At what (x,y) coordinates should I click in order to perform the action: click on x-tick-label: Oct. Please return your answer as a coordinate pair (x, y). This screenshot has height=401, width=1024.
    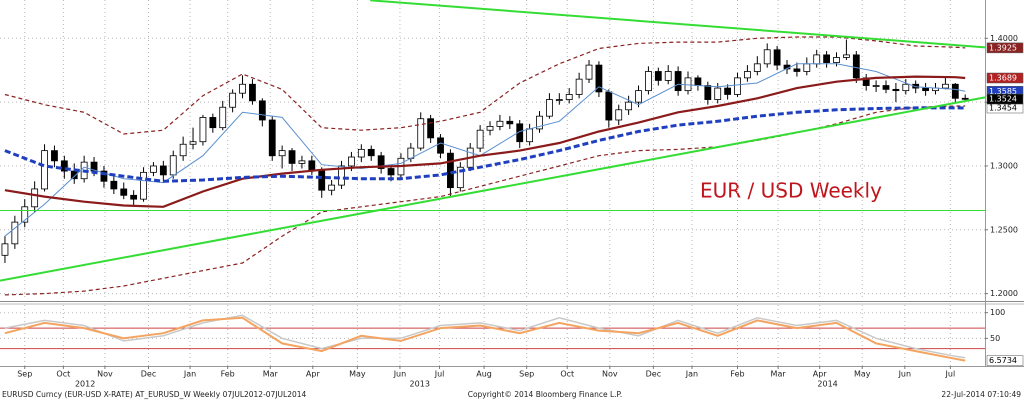
    Looking at the image, I should click on (567, 374).